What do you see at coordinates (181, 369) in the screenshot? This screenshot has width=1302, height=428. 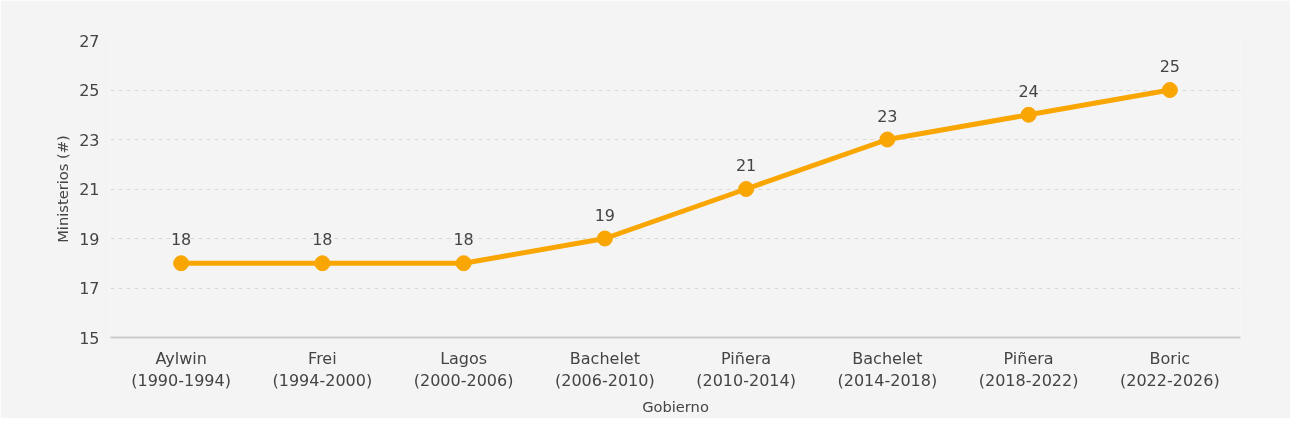 I see `x-tick-label: Aylwin (1990-1994)` at bounding box center [181, 369].